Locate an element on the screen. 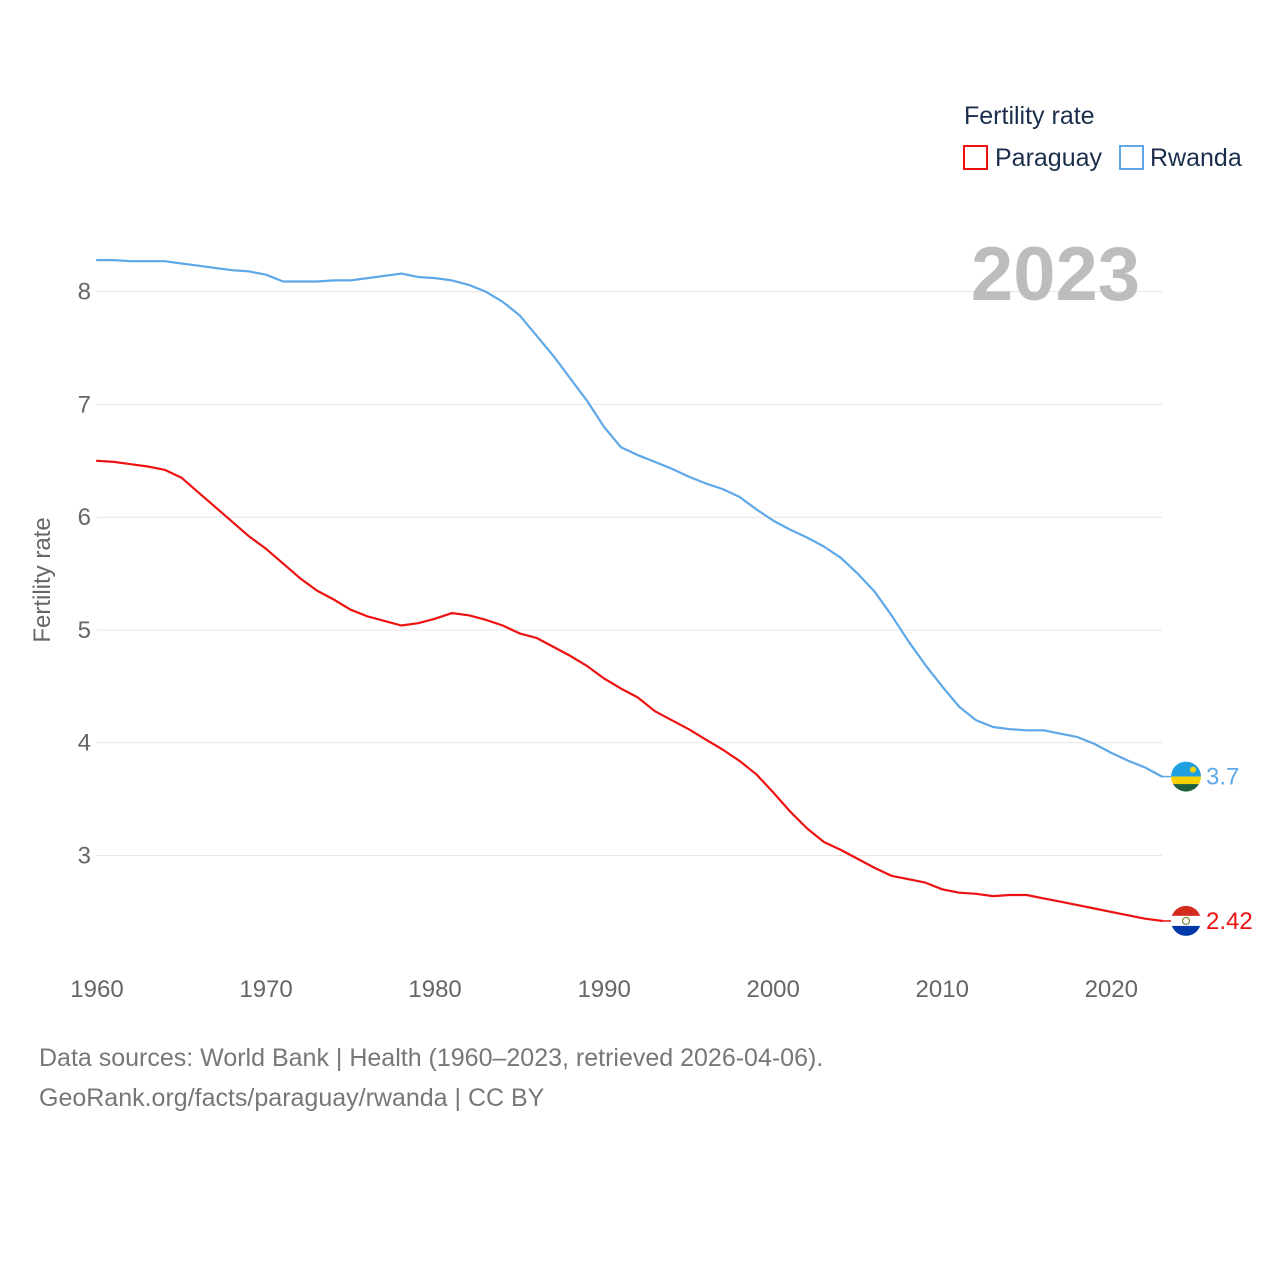 This screenshot has height=1280, width=1280. legend-label-paraguay: Paraguay is located at coordinates (1049, 158).